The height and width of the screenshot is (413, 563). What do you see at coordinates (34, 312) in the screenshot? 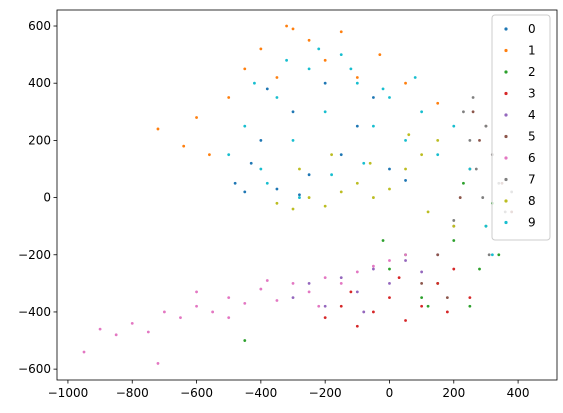
I see `y-tick-label: −400` at bounding box center [34, 312].